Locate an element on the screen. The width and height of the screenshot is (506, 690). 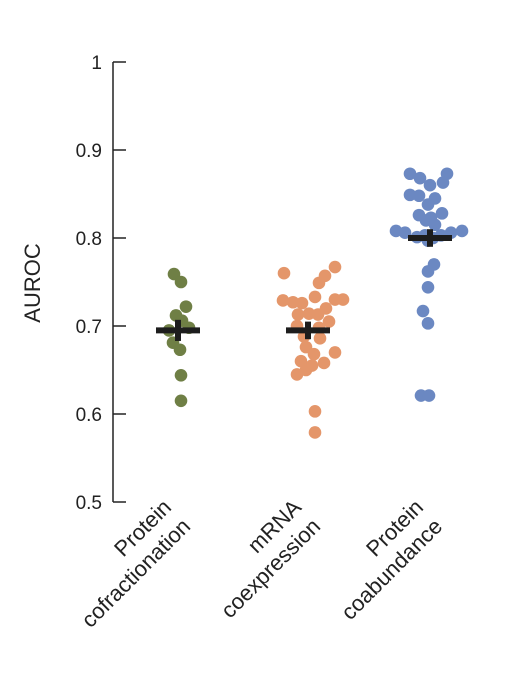
y-tick-label: 0.6 is located at coordinates (89, 415).